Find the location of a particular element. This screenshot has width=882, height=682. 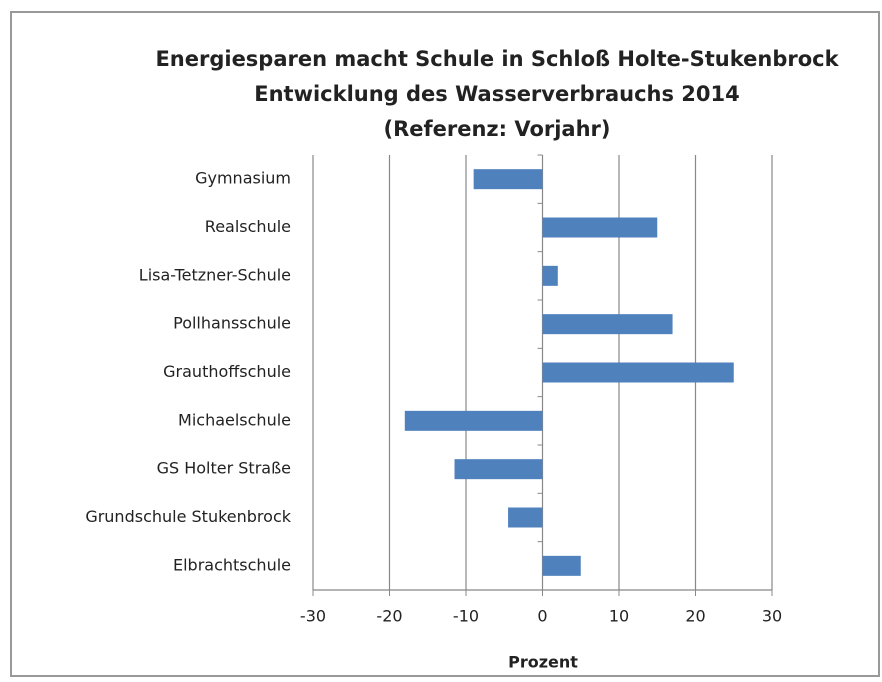

x-tick-label: -30 is located at coordinates (313, 616).